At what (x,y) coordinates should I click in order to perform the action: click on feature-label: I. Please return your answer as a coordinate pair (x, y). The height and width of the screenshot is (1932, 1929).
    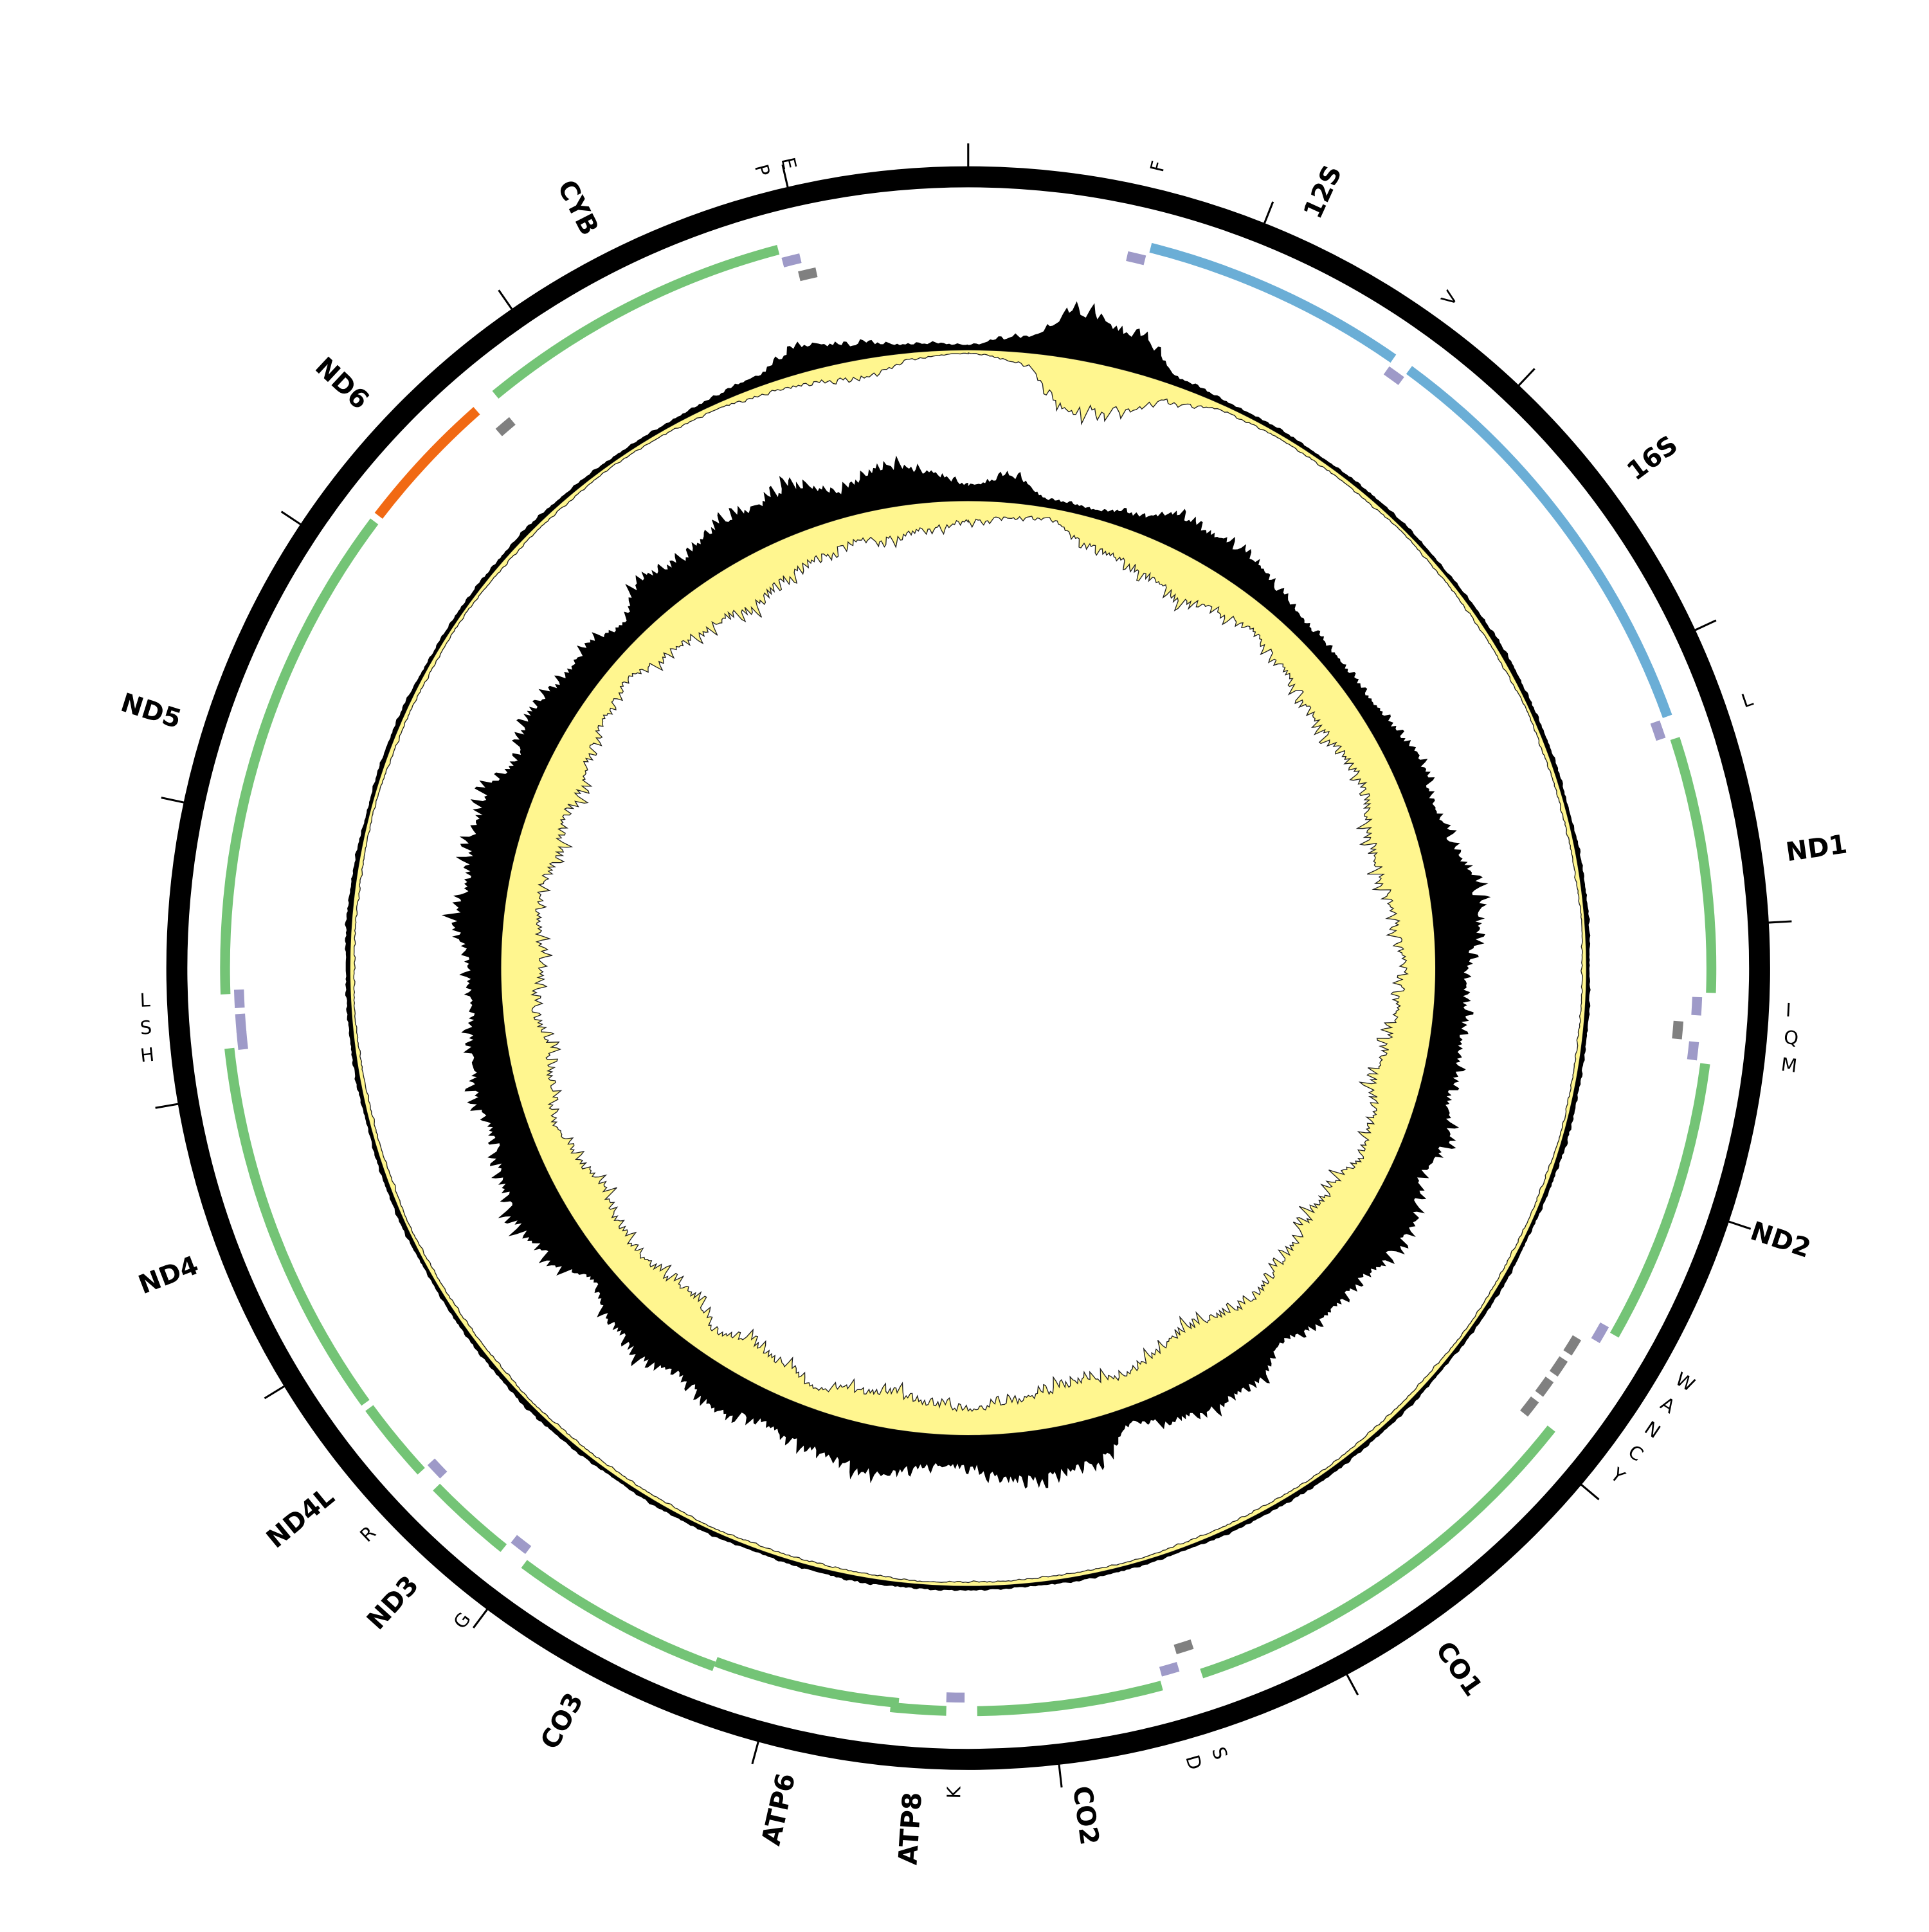
    Looking at the image, I should click on (1788, 1010).